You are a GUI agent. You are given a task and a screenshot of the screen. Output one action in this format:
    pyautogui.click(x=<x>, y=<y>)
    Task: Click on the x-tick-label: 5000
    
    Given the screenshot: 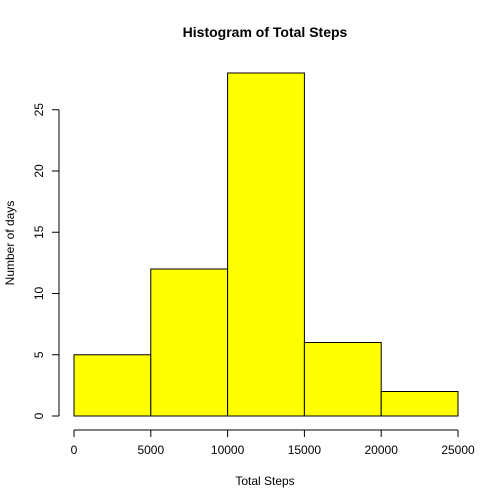 What is the action you would take?
    pyautogui.click(x=150, y=450)
    